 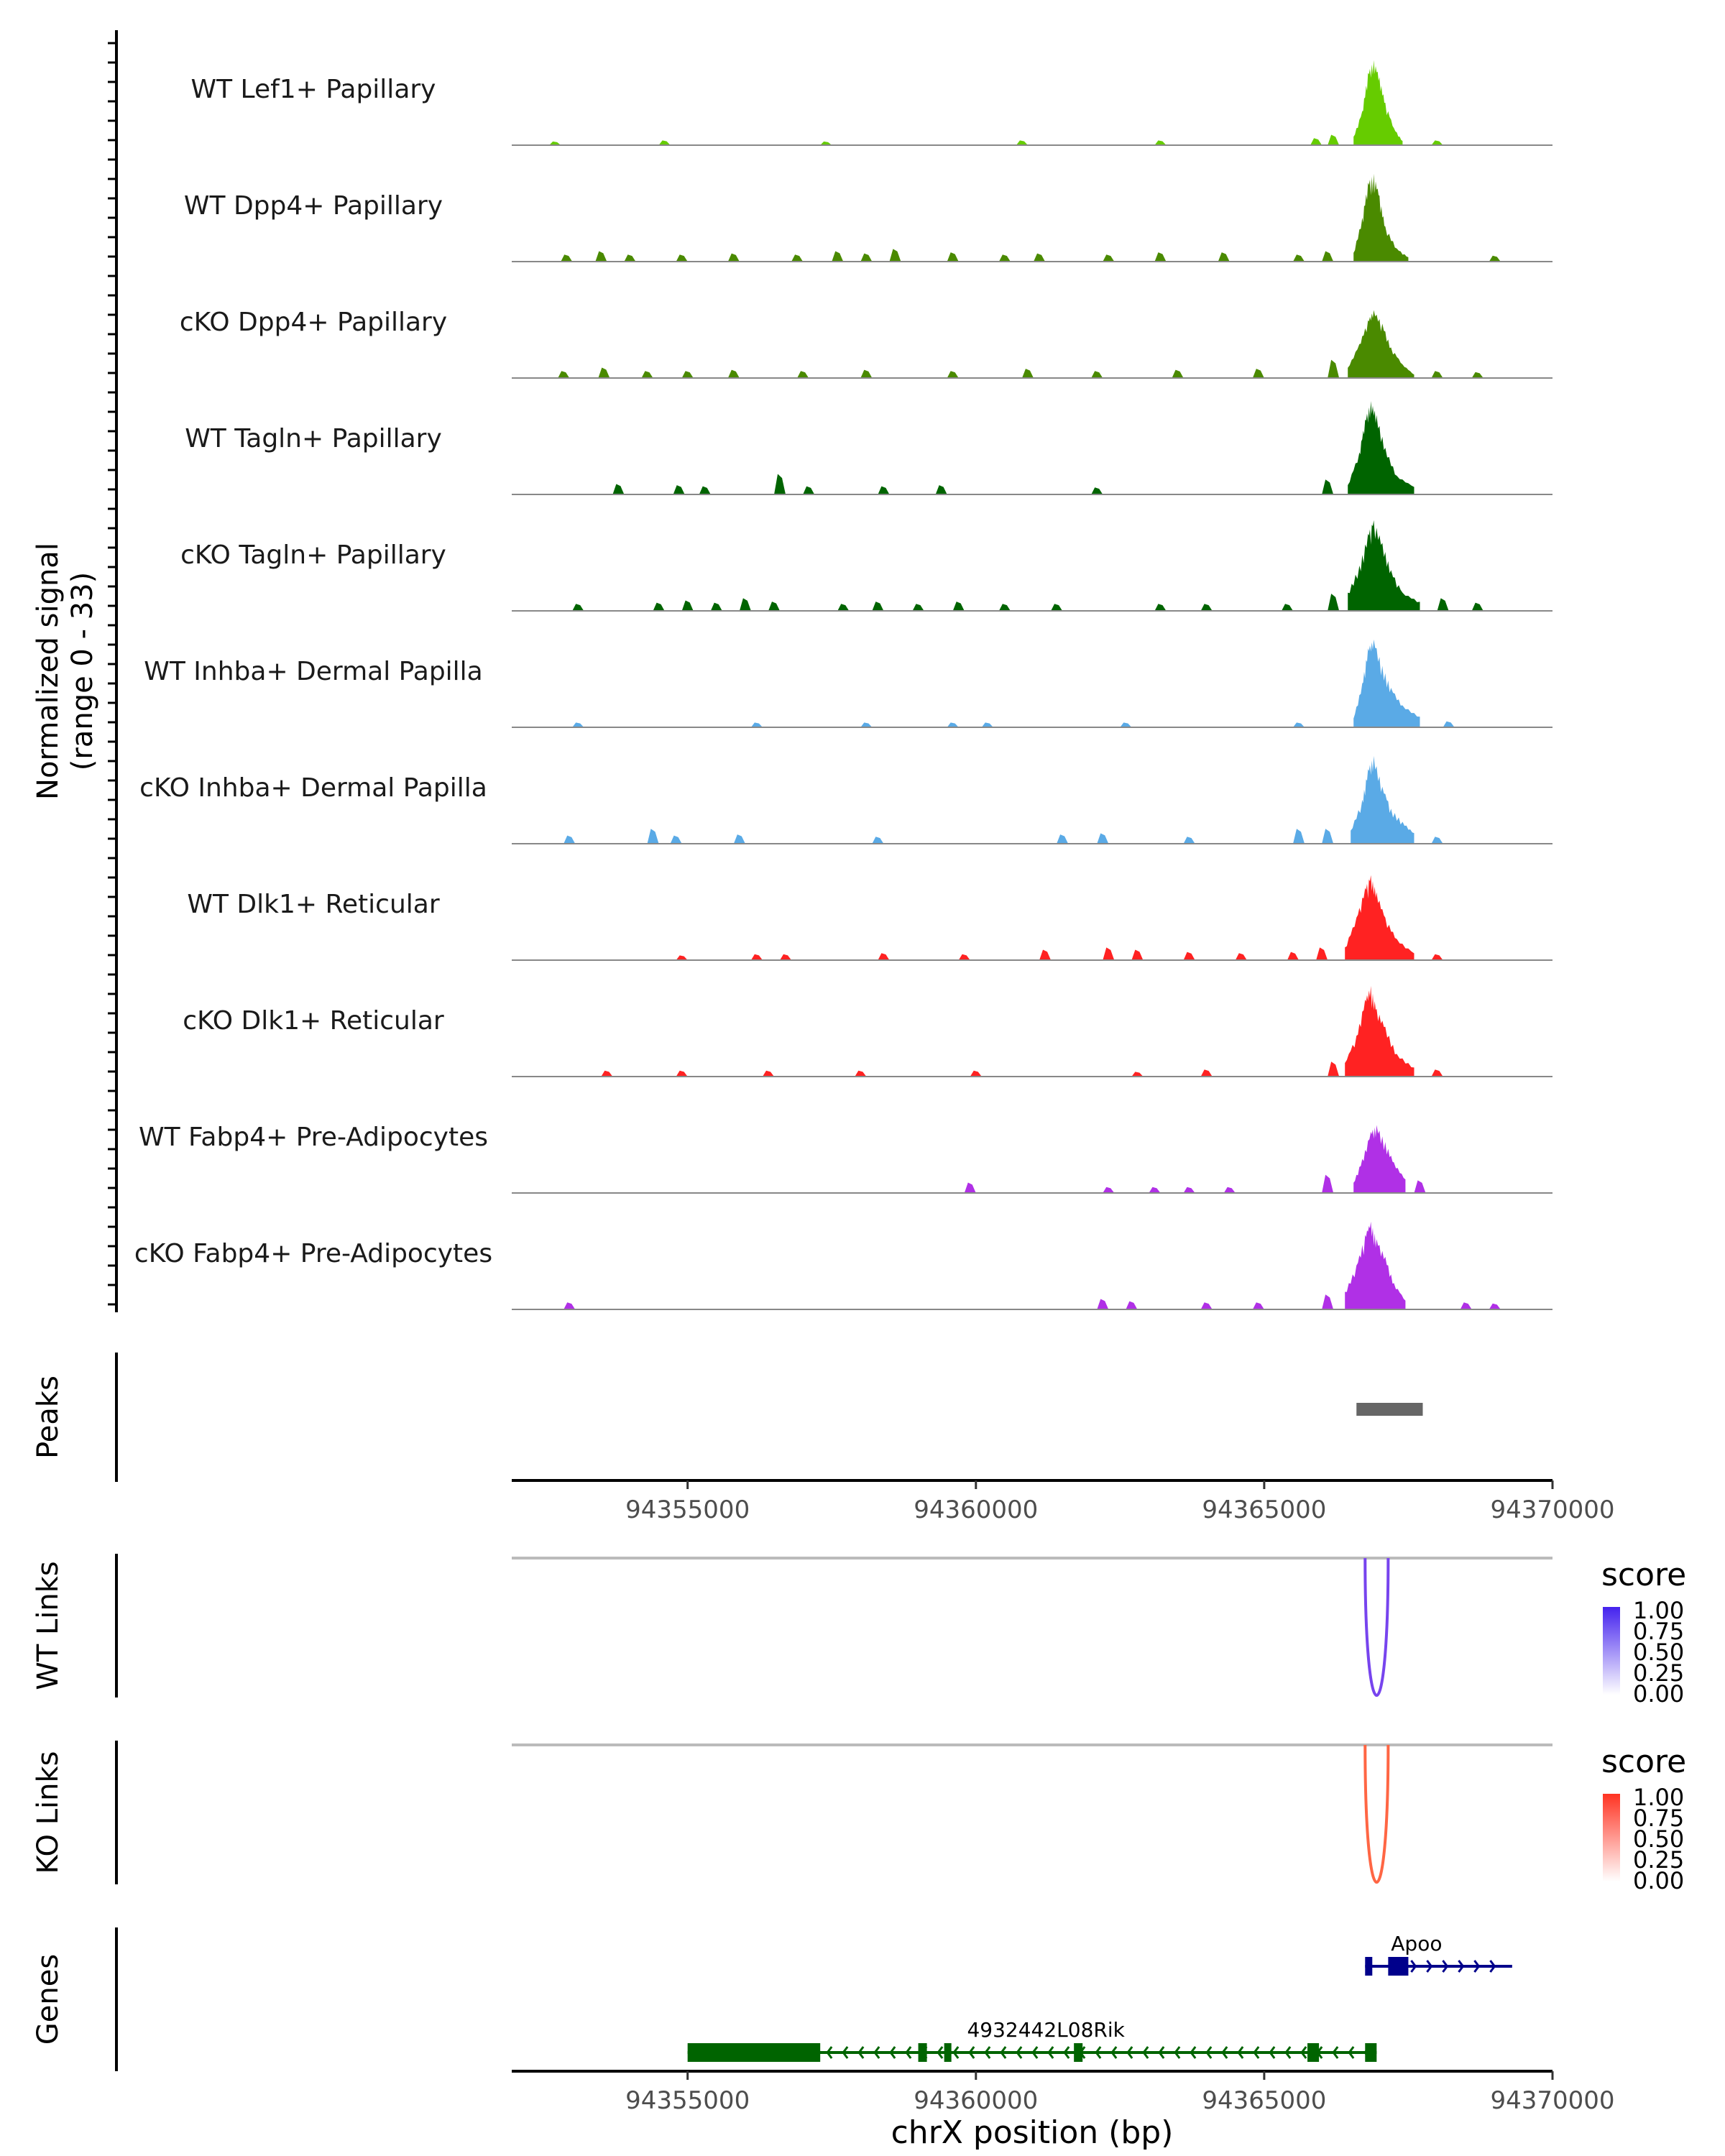 I want to click on wt-legend-ticks: 1.000.750.500.250.00, so click(x=1658, y=1652).